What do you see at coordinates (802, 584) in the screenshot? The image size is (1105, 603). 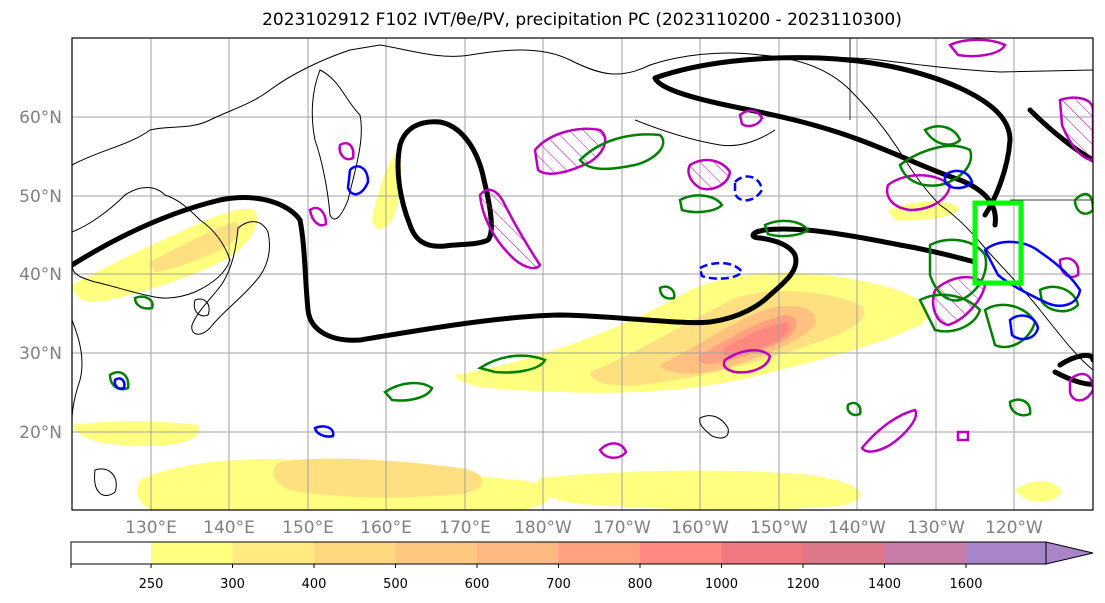 I see `colorbar-tick-label: 1200` at bounding box center [802, 584].